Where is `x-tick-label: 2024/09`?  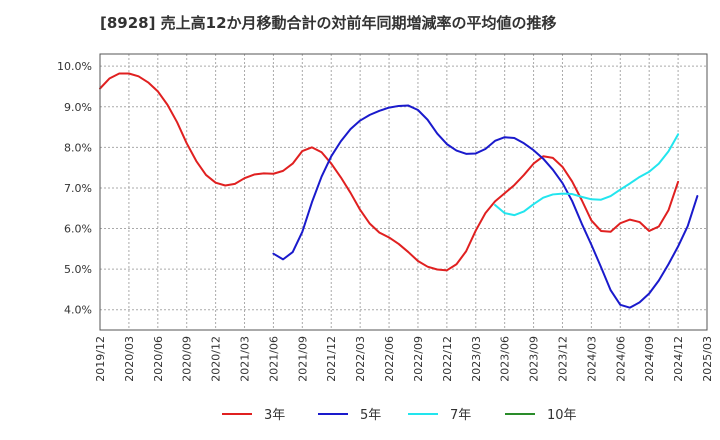 x-tick-label: 2024/09 is located at coordinates (649, 359).